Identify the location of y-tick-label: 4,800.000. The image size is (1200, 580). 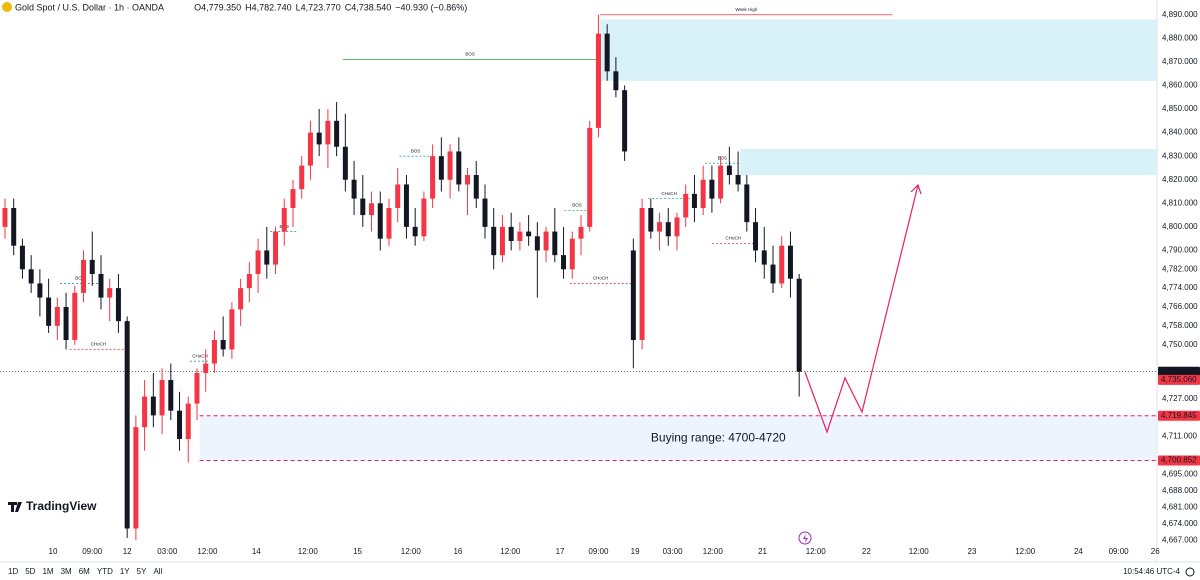
(1180, 226).